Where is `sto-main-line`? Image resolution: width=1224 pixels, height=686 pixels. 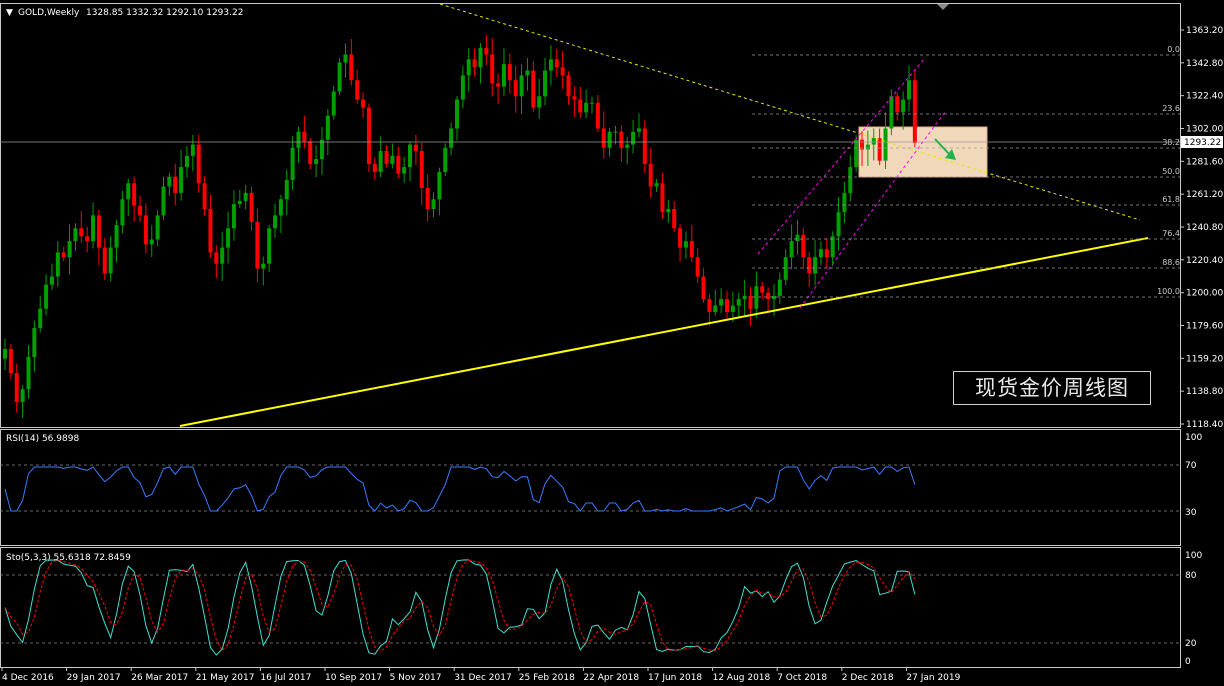 sto-main-line is located at coordinates (460, 607).